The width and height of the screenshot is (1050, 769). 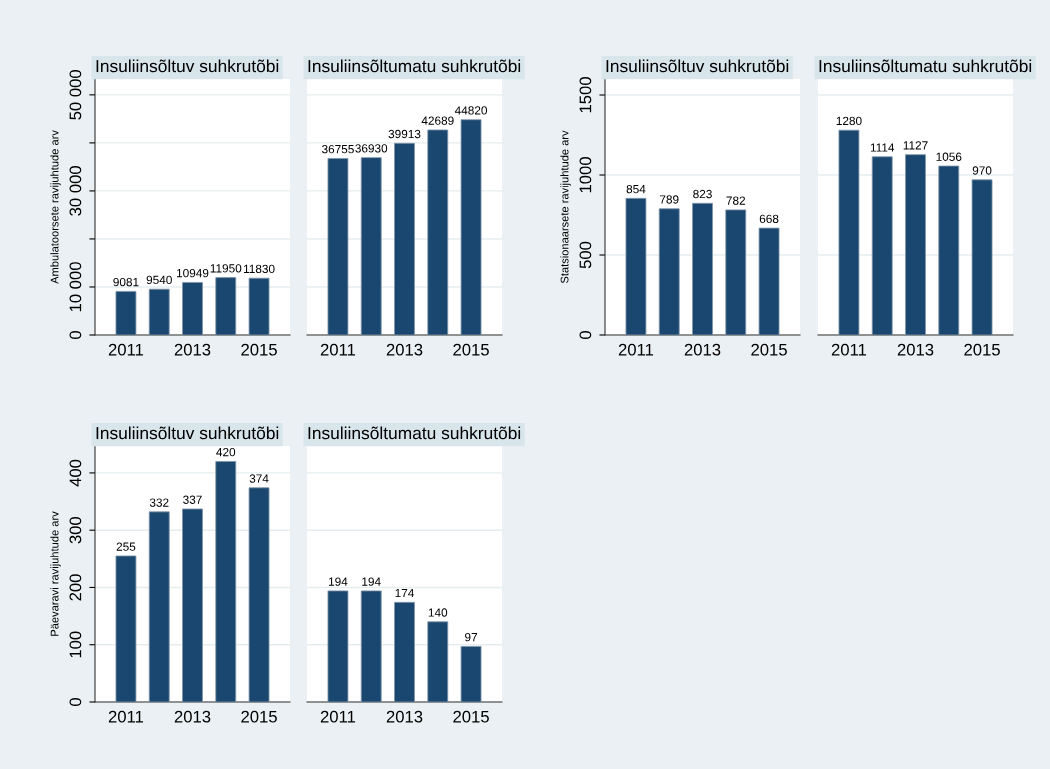 What do you see at coordinates (949, 156) in the screenshot?
I see `data-label: 1056` at bounding box center [949, 156].